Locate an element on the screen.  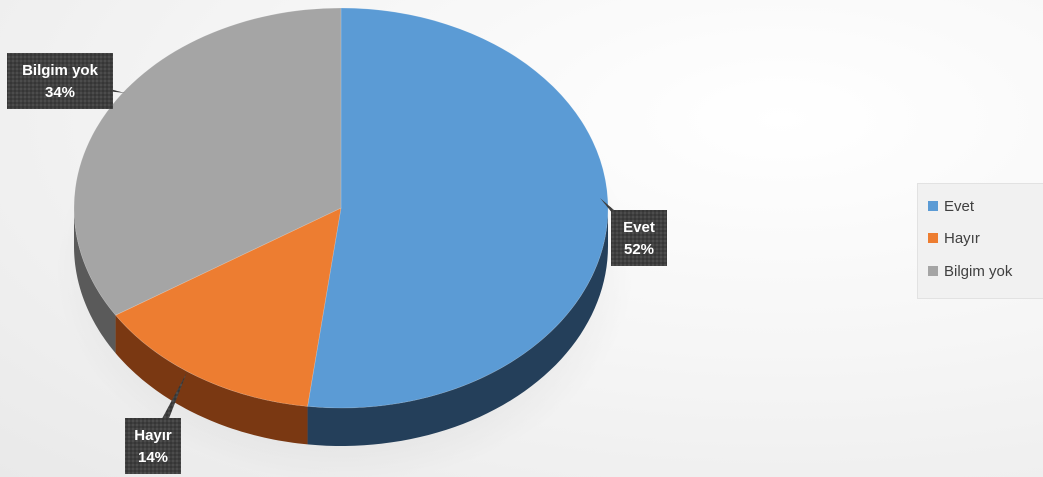
legend-item-evet: Evet is located at coordinates (951, 206).